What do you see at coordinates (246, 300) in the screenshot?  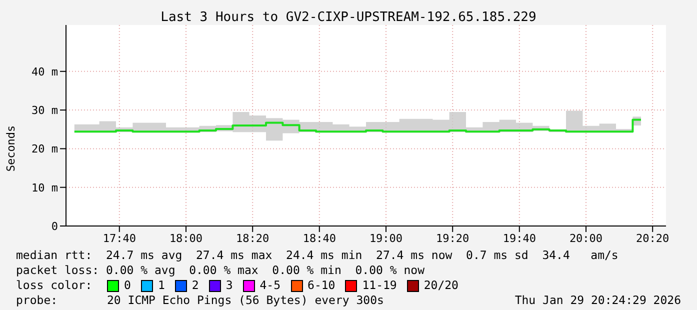 I see `text: 20 ICMP Echo Pings (56 Bytes) every 300s` at bounding box center [246, 300].